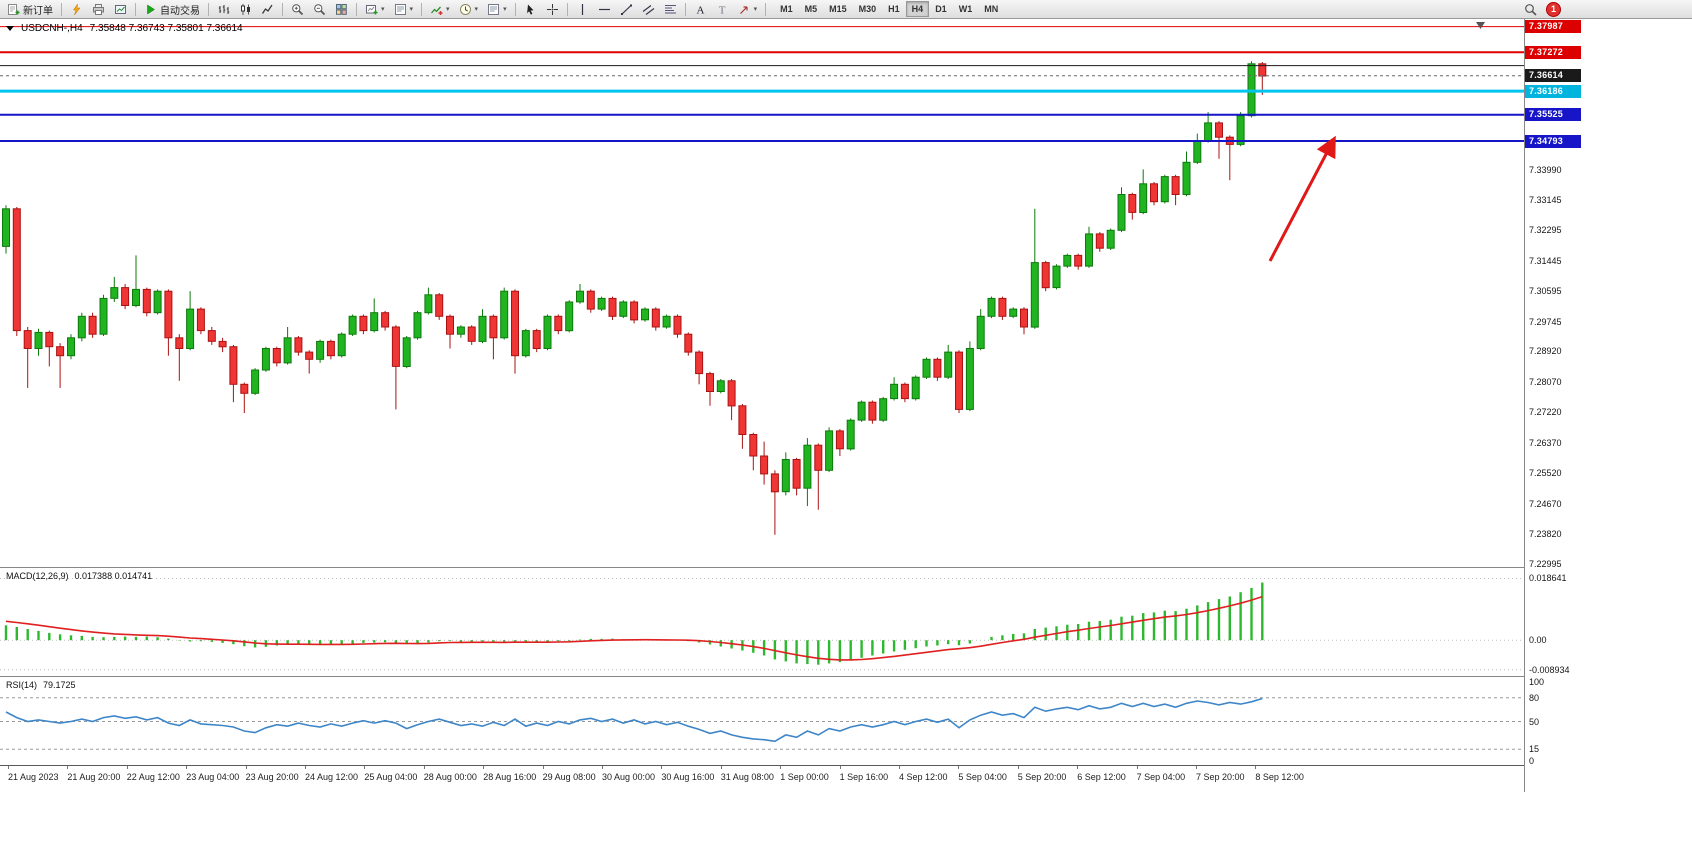  What do you see at coordinates (811, 9) in the screenshot?
I see `timeframe-m5: M5` at bounding box center [811, 9].